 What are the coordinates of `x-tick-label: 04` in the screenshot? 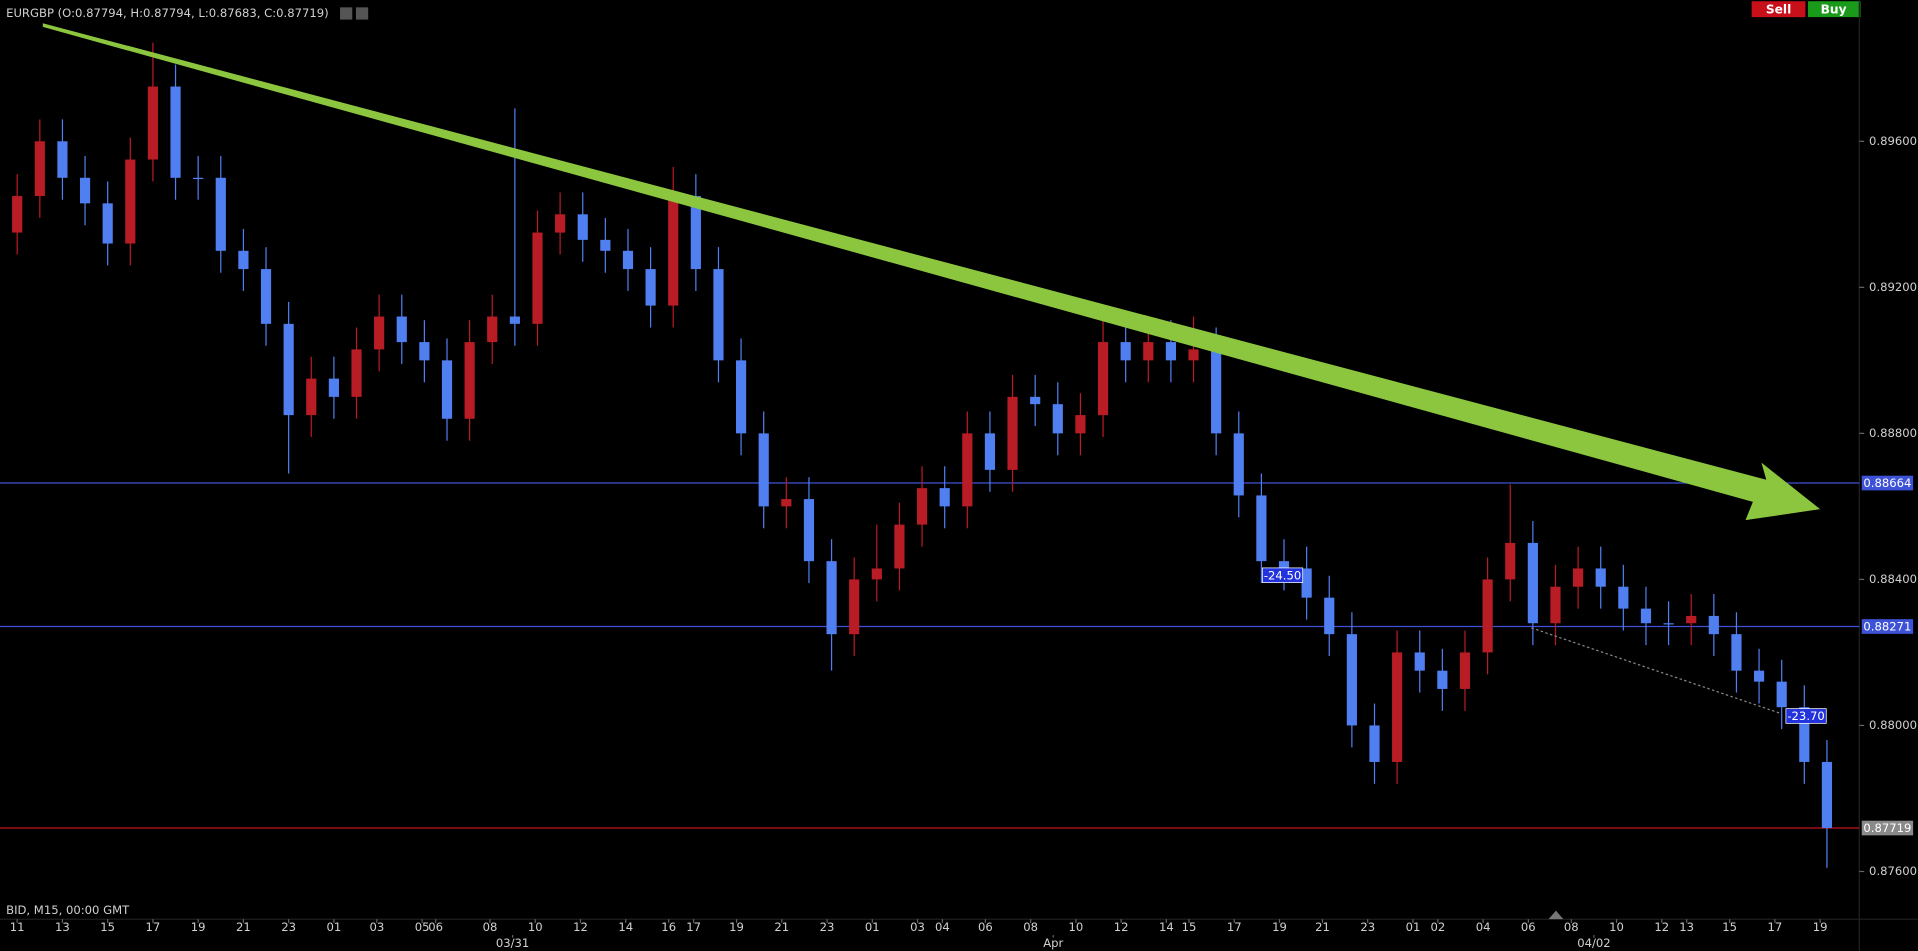 It's located at (1483, 927).